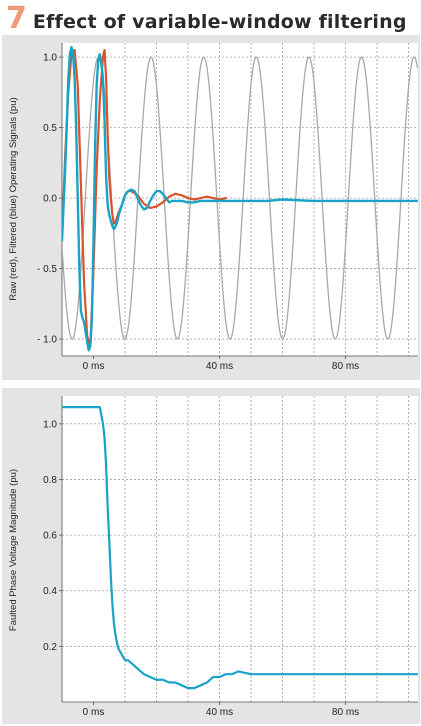  Describe the element at coordinates (13, 550) in the screenshot. I see `y-axis-label: Faulted Phase Voltage Magnitude (pu)` at that location.